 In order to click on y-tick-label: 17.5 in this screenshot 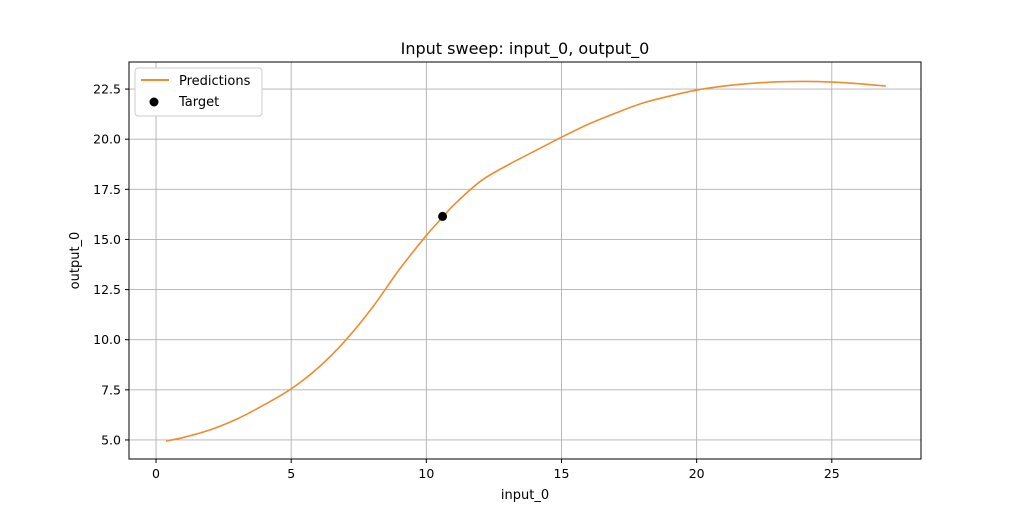, I will do `click(107, 189)`.